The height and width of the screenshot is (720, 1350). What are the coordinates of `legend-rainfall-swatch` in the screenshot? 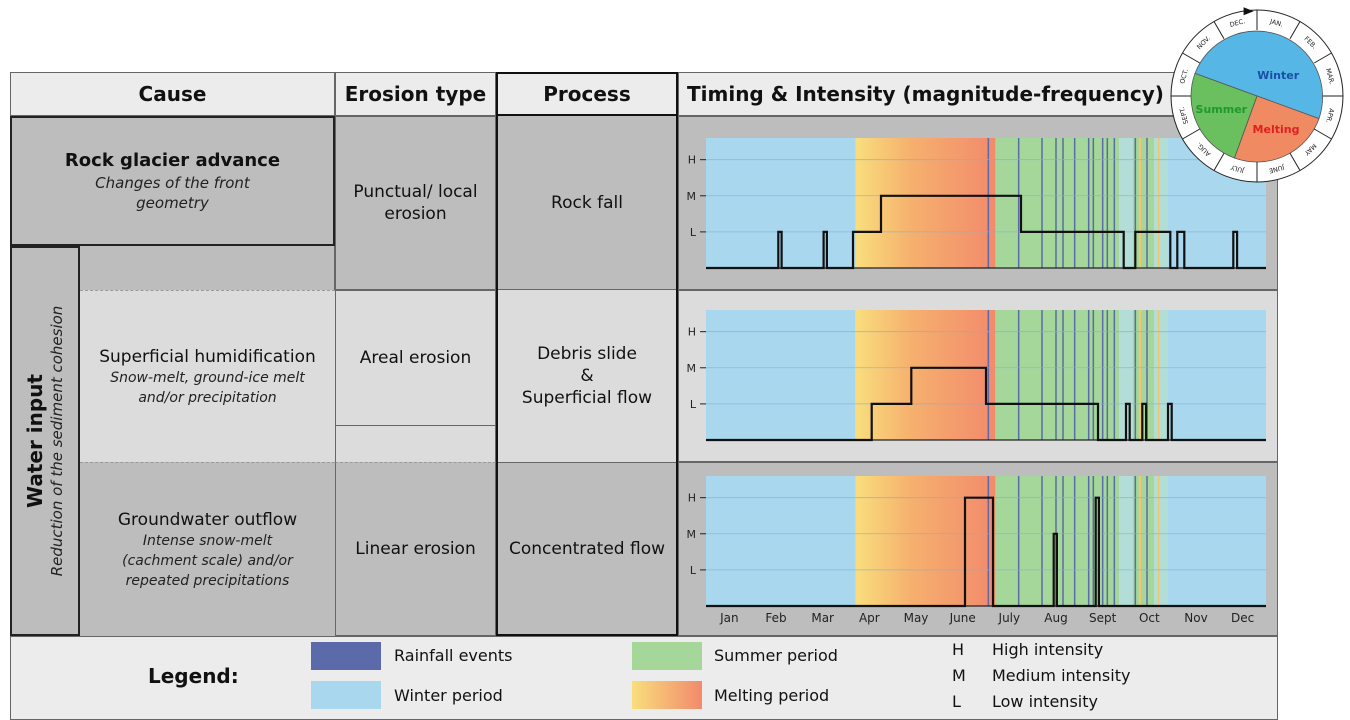 It's located at (346, 656).